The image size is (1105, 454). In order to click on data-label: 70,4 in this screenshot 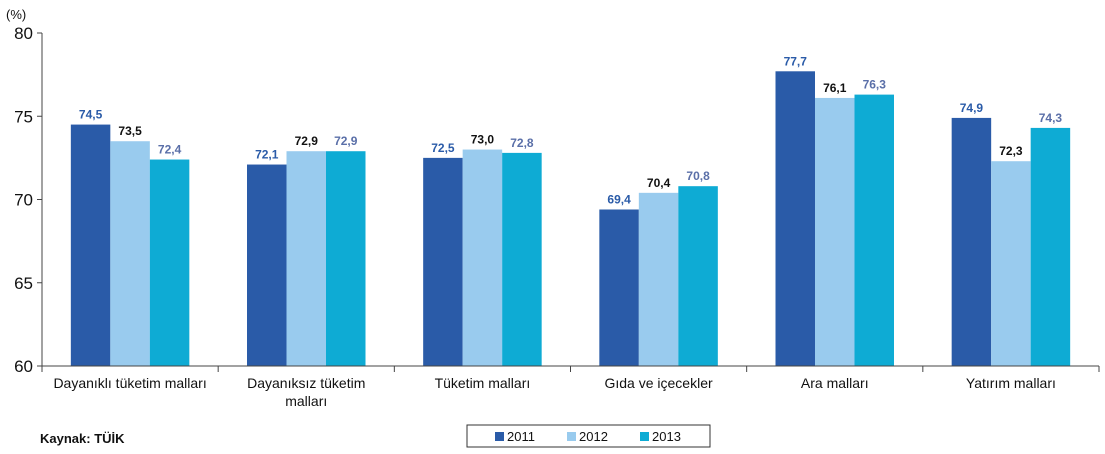, I will do `click(659, 183)`.